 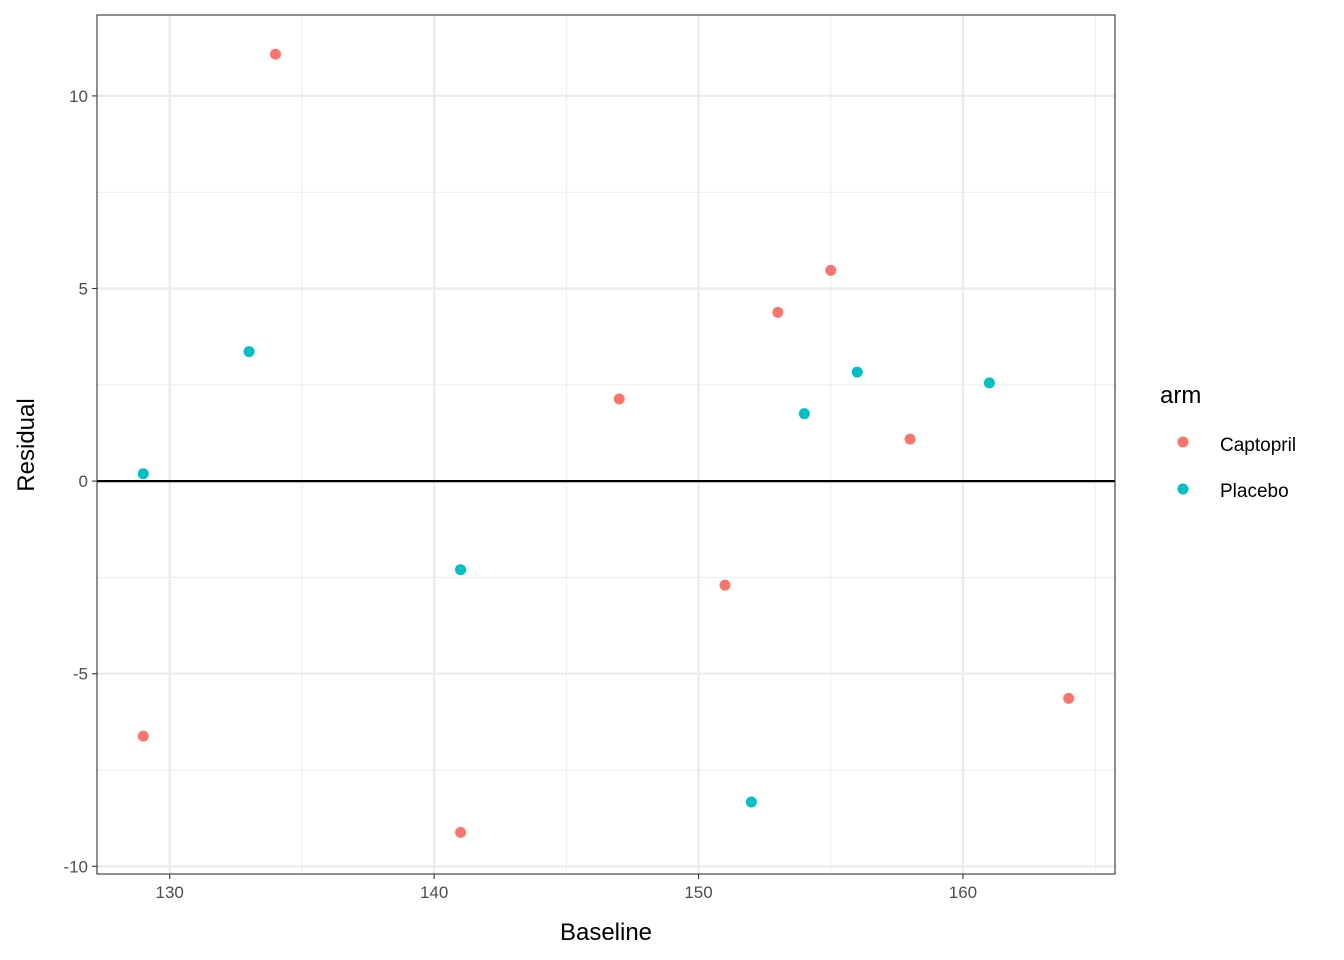 I want to click on x-tick-label: 130, so click(x=170, y=892).